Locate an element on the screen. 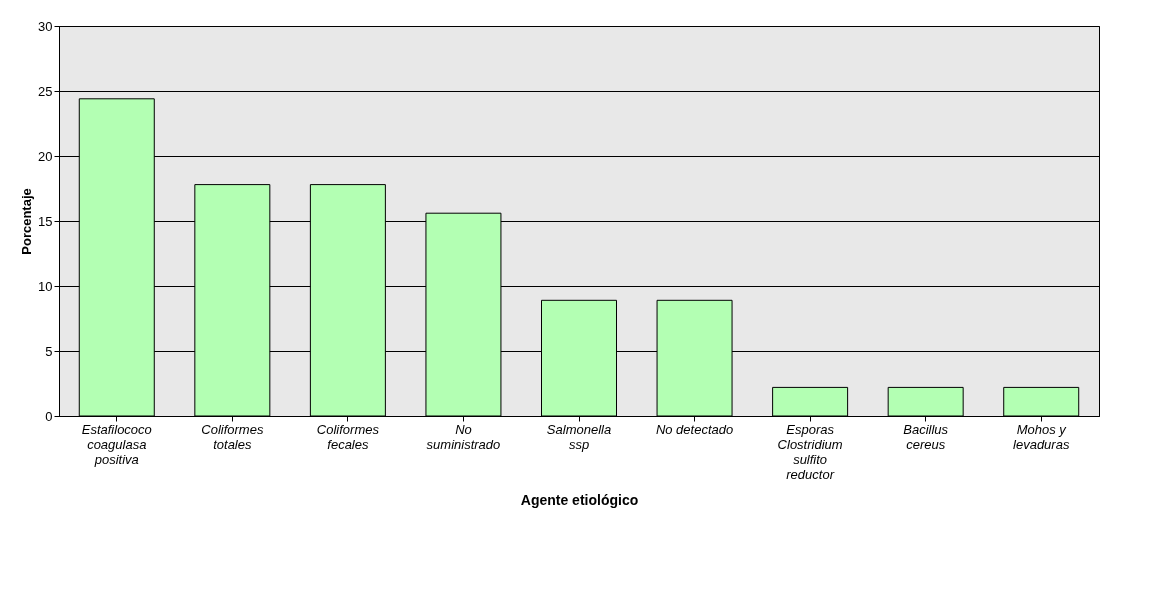  y-tick-label: 5 is located at coordinates (49, 351).